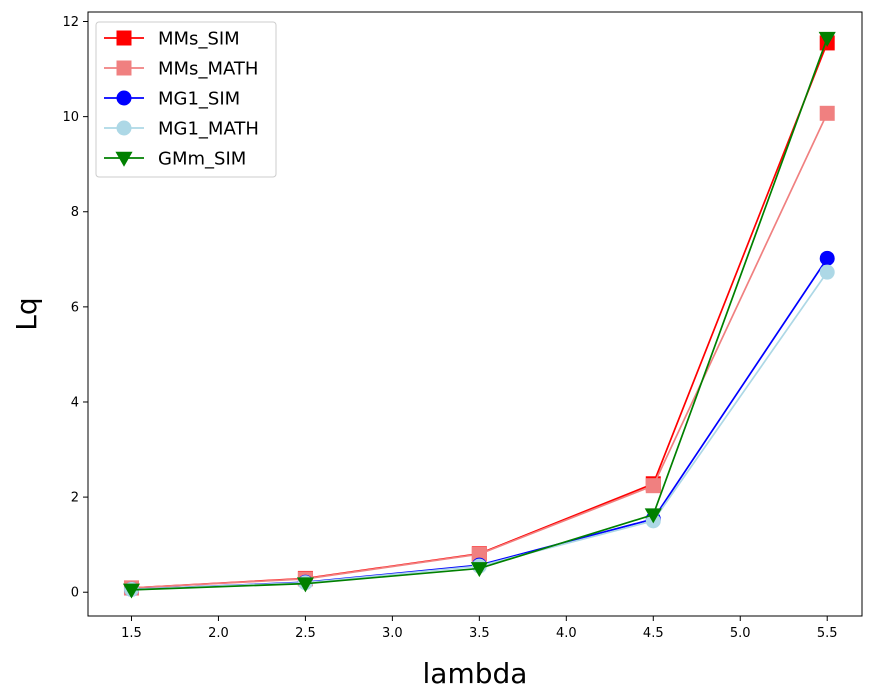 This screenshot has height=688, width=874. Describe the element at coordinates (305, 633) in the screenshot. I see `x-tick-label: 2.5` at that location.